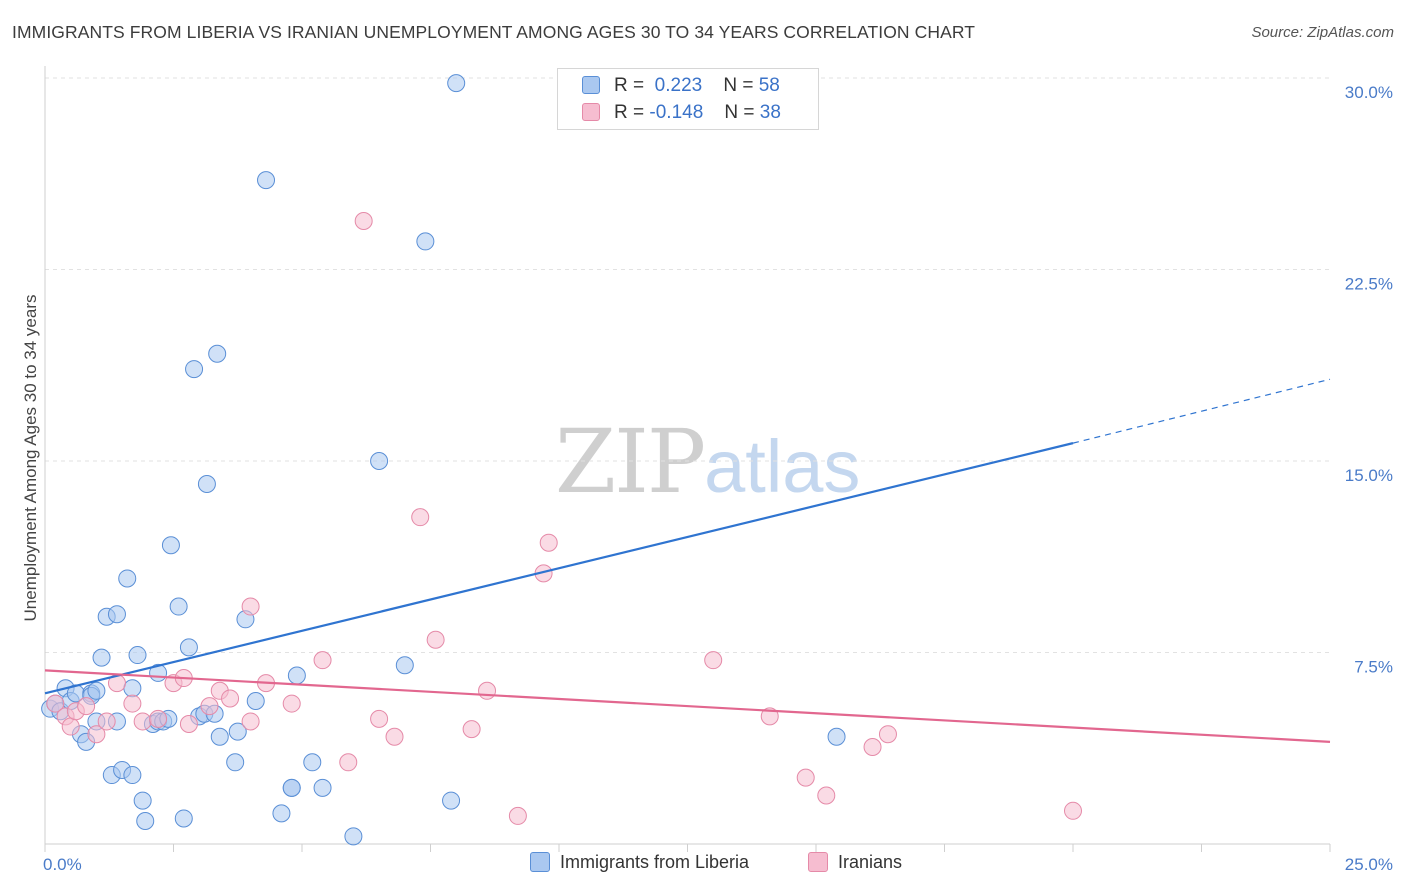  I want to click on series-legend-iranians: Iranians, so click(855, 862).